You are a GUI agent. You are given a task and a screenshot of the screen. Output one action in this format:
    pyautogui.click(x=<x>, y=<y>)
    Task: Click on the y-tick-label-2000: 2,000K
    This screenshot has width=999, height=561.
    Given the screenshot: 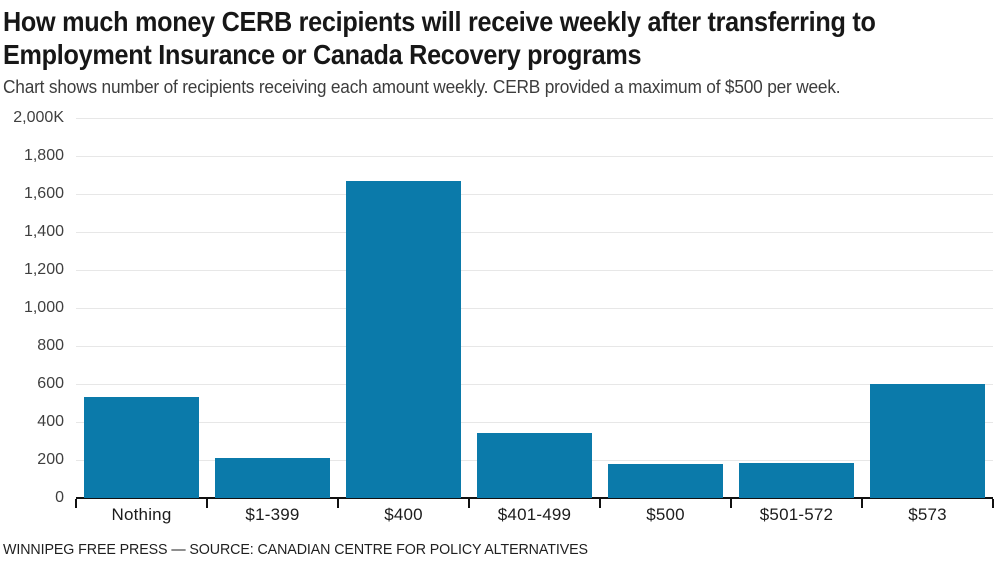 What is the action you would take?
    pyautogui.click(x=38, y=117)
    